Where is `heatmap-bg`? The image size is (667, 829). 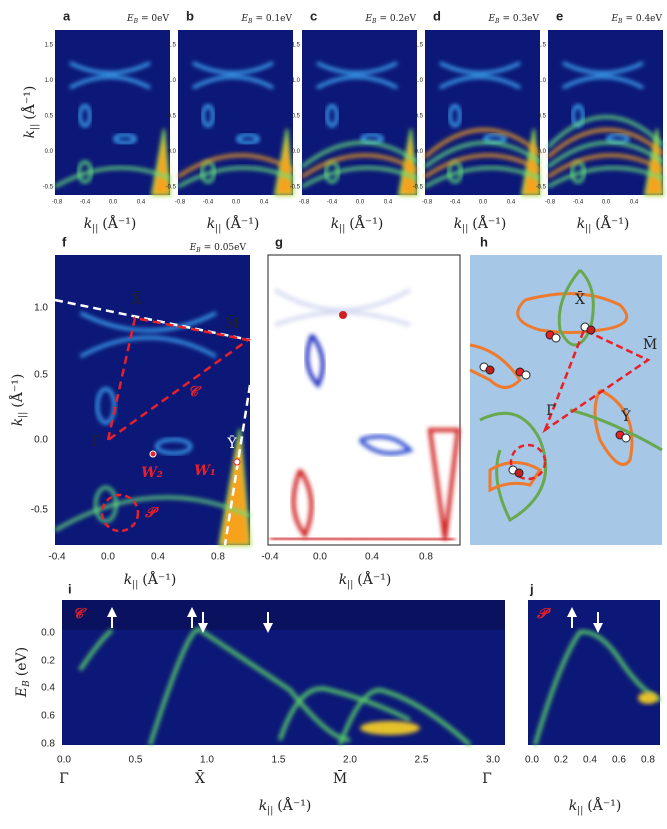 heatmap-bg is located at coordinates (594, 672).